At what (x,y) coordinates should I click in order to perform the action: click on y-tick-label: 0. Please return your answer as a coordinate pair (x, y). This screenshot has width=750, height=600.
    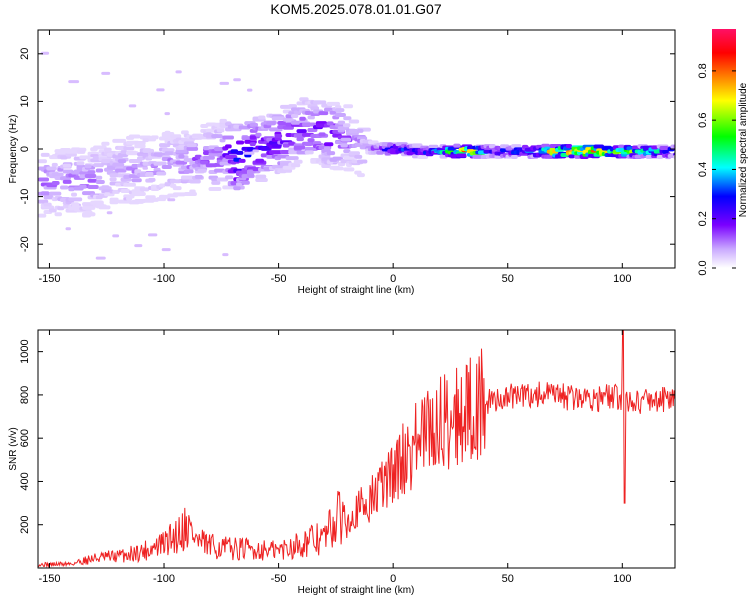
    Looking at the image, I should click on (25, 149).